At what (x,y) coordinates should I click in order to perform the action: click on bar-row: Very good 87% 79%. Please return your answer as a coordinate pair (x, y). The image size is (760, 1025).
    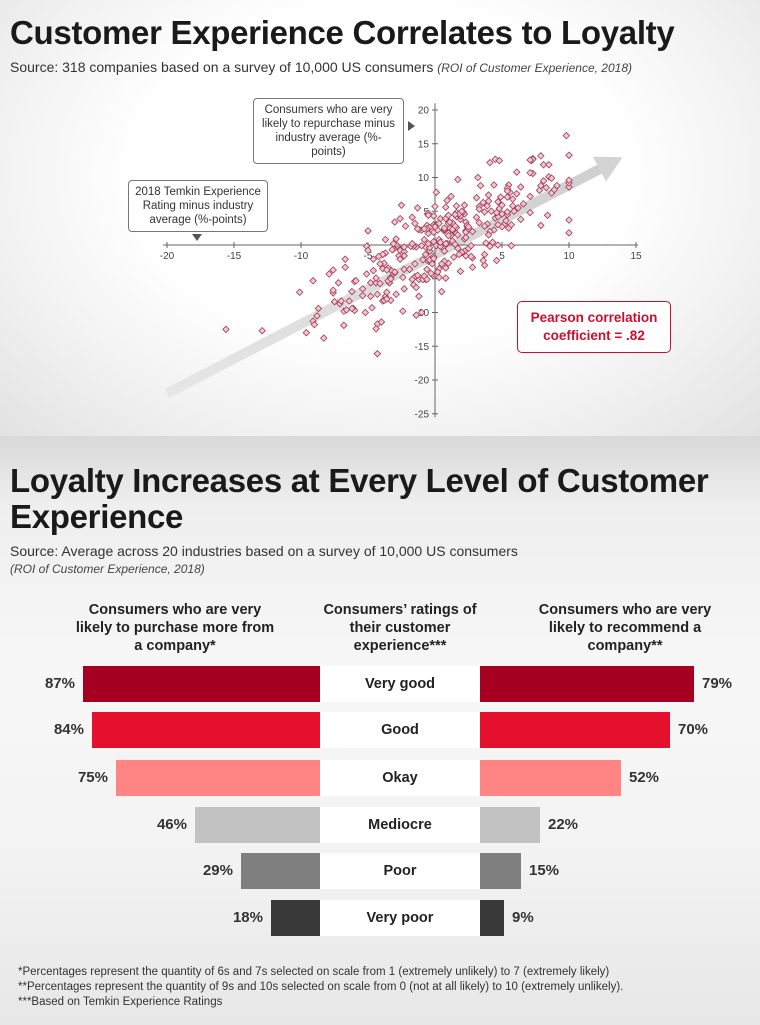
    Looking at the image, I should click on (380, 684).